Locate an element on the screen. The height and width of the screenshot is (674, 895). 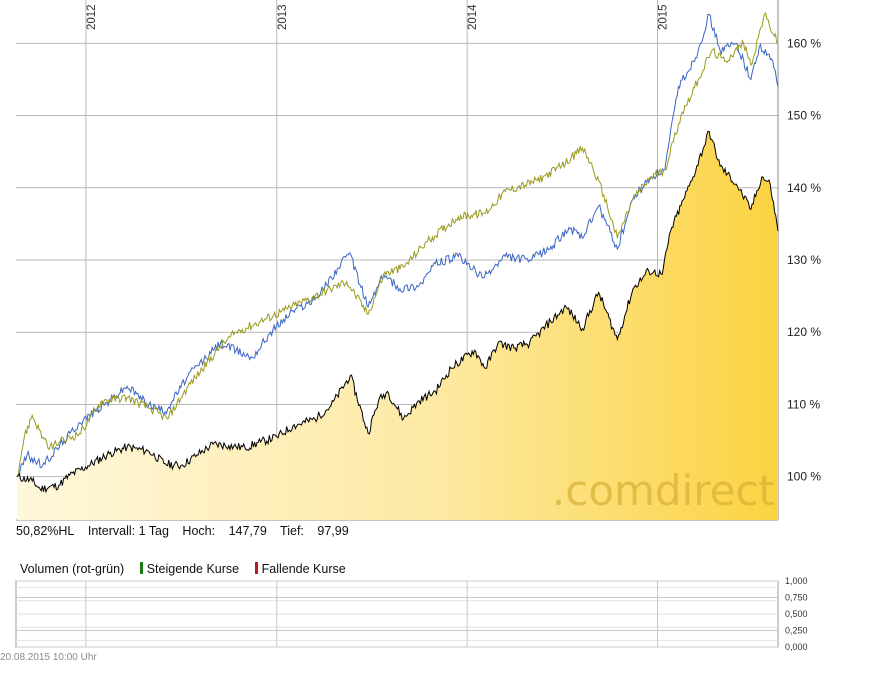
volume-tick-label: 0,500 is located at coordinates (796, 614).